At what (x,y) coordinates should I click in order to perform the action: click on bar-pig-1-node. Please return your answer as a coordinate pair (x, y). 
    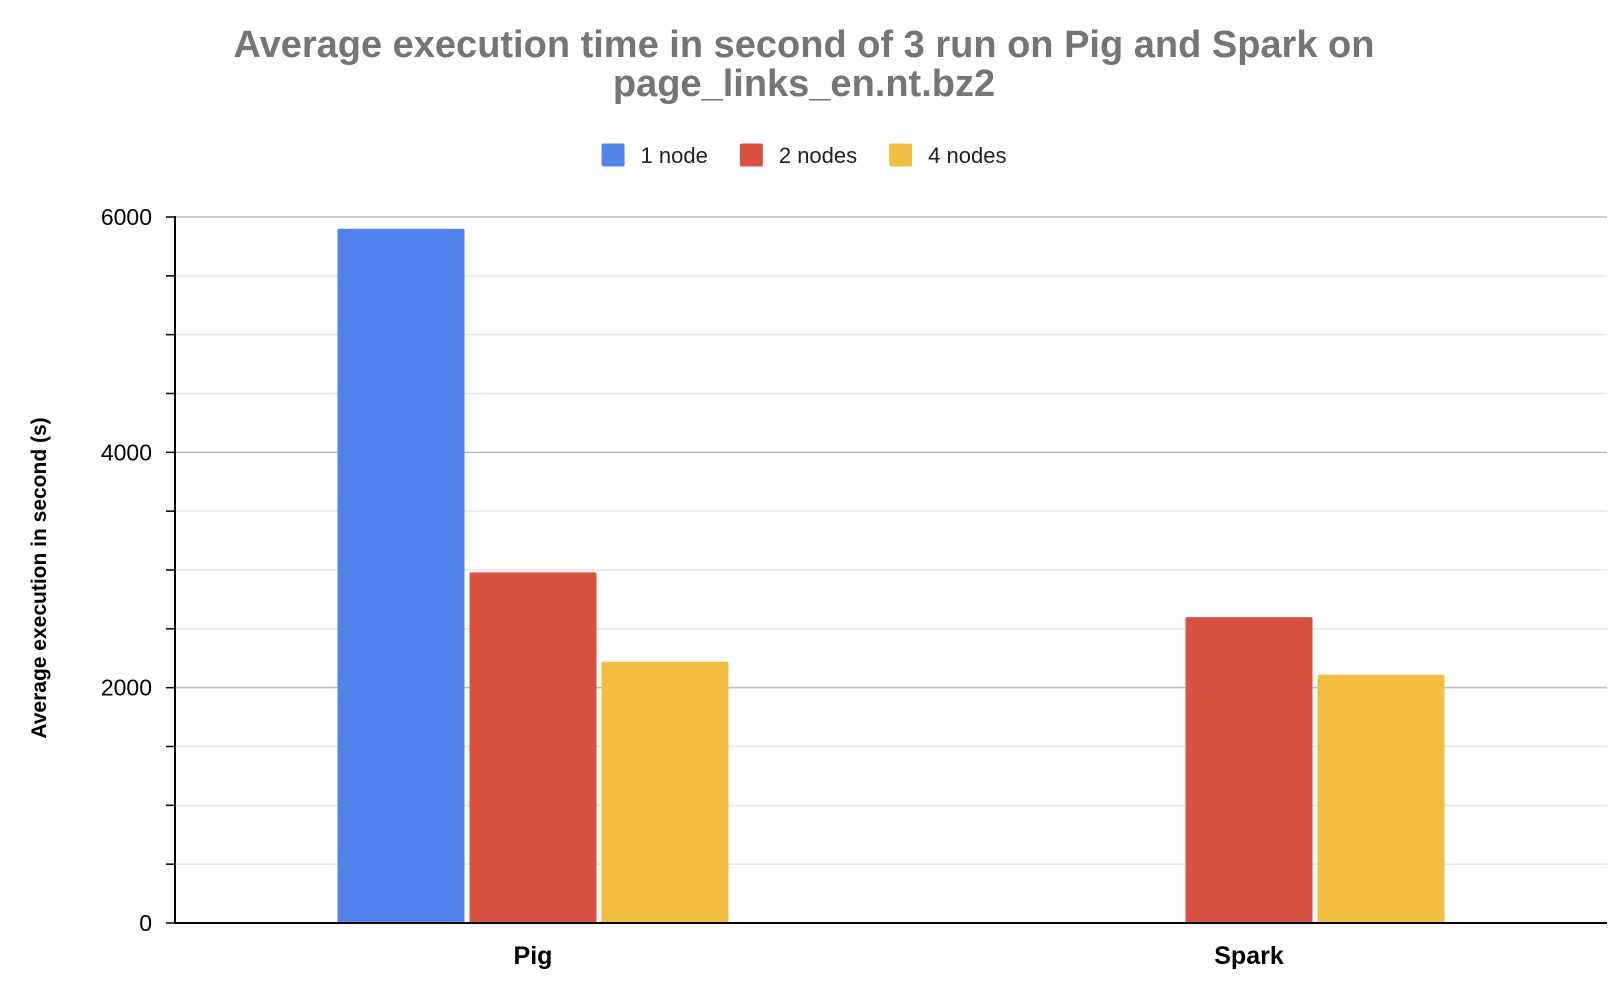
    Looking at the image, I should click on (401, 575).